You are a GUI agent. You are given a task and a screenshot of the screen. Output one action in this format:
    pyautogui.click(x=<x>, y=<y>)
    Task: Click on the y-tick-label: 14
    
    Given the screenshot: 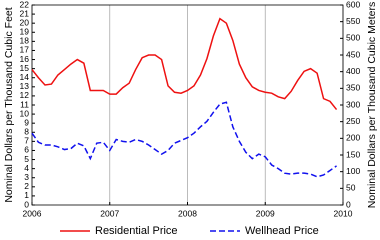 What is the action you would take?
    pyautogui.click(x=25, y=77)
    